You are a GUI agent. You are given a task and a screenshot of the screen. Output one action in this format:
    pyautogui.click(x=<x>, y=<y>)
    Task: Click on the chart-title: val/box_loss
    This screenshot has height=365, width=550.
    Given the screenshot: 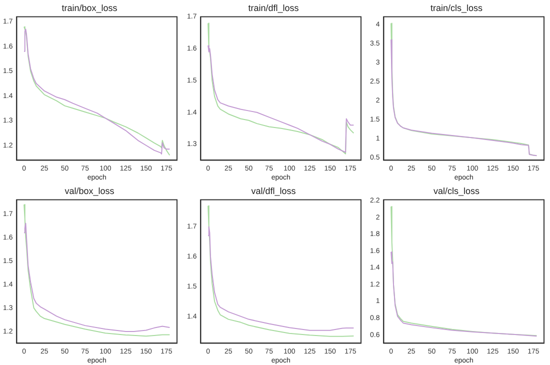 What is the action you would take?
    pyautogui.click(x=89, y=190)
    